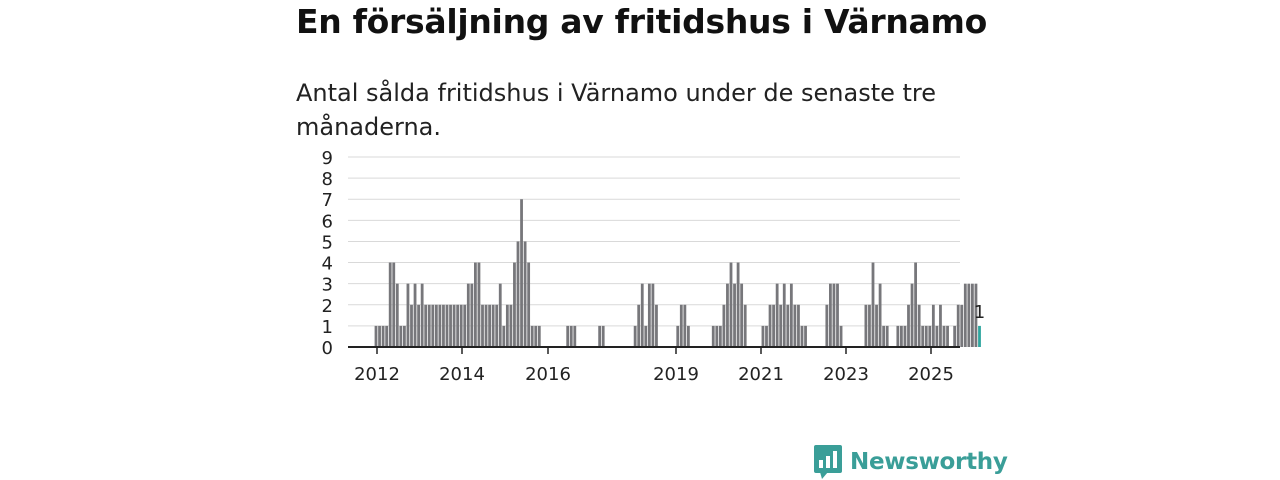  I want to click on y-tick-label: 1, so click(327, 327).